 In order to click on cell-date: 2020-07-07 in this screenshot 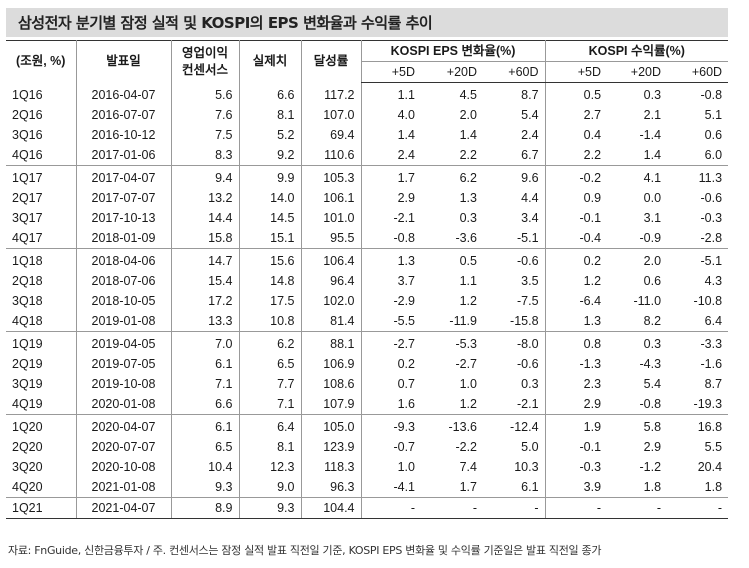, I will do `click(123, 447)`.